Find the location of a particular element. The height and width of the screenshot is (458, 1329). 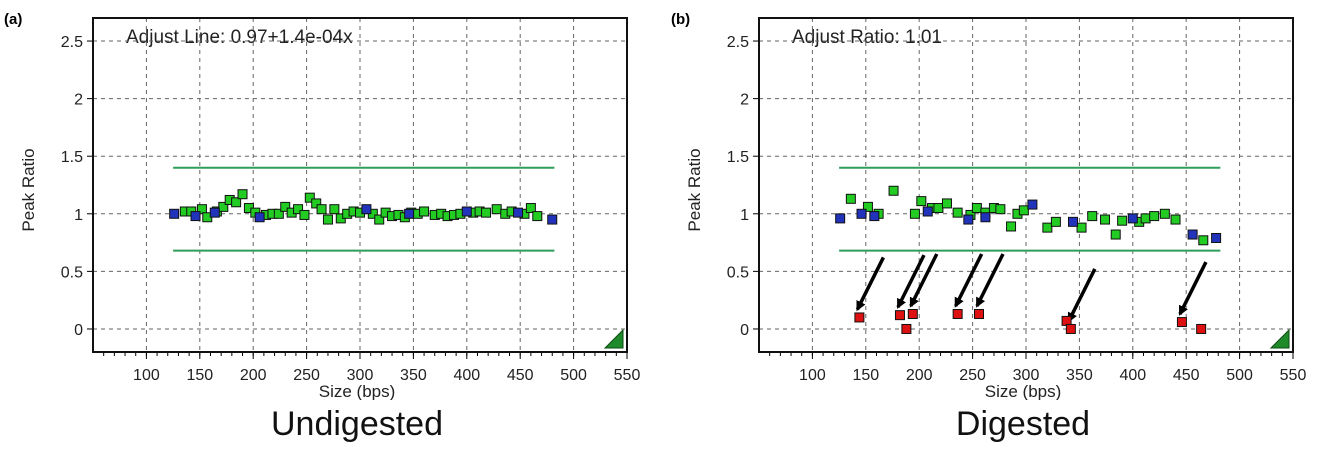

x-axis-label-b: Size (bps) is located at coordinates (1023, 391).